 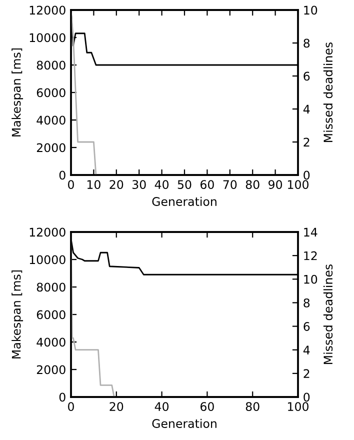 What do you see at coordinates (185, 184) in the screenshot?
I see `x-tick-label: 50` at bounding box center [185, 184].